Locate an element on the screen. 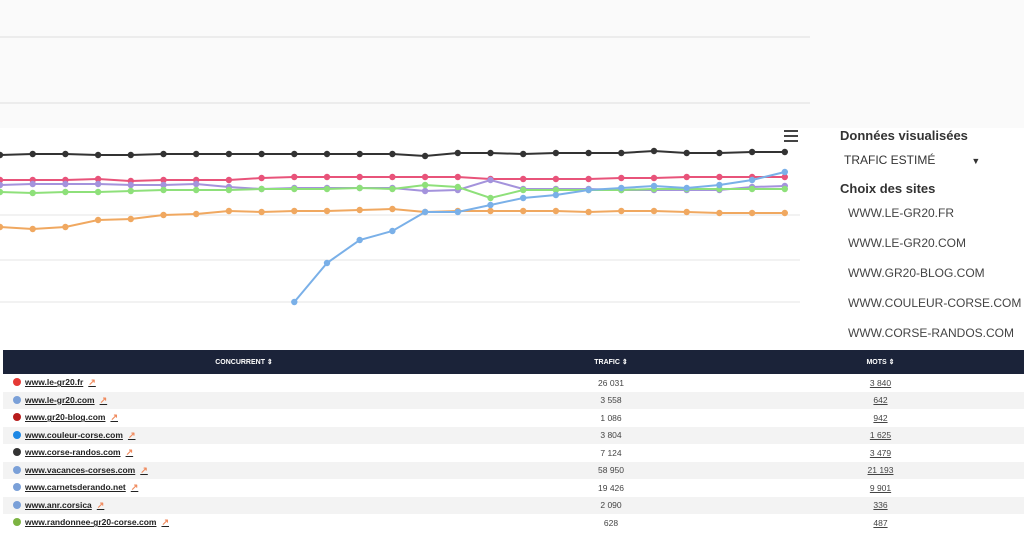 The height and width of the screenshot is (538, 1024). menu-icon is located at coordinates (791, 136).